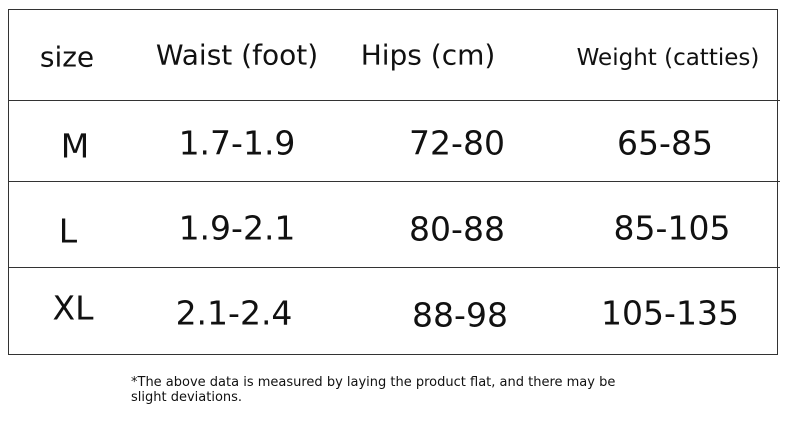 The width and height of the screenshot is (790, 433). What do you see at coordinates (73, 308) in the screenshot?
I see `size-cell: XL` at bounding box center [73, 308].